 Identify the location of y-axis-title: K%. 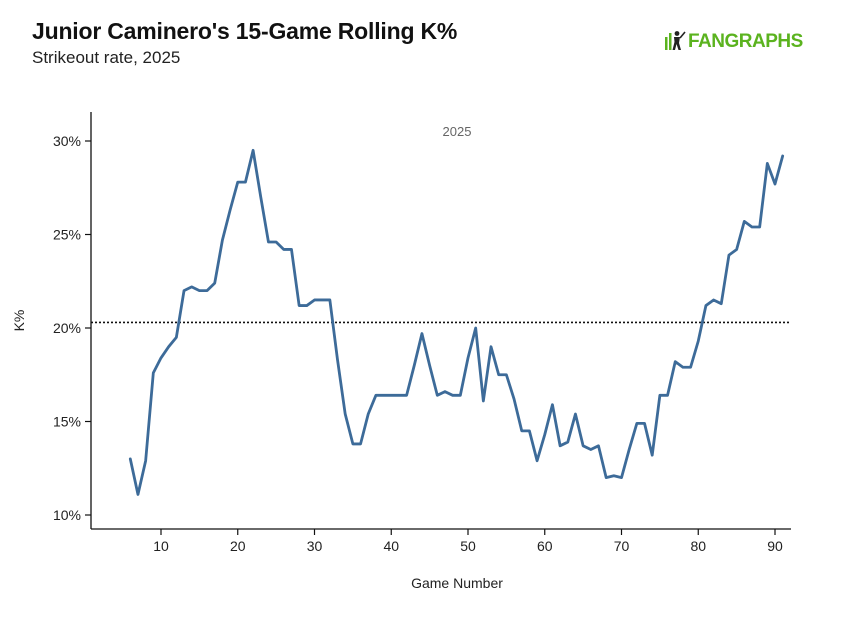
(19, 321).